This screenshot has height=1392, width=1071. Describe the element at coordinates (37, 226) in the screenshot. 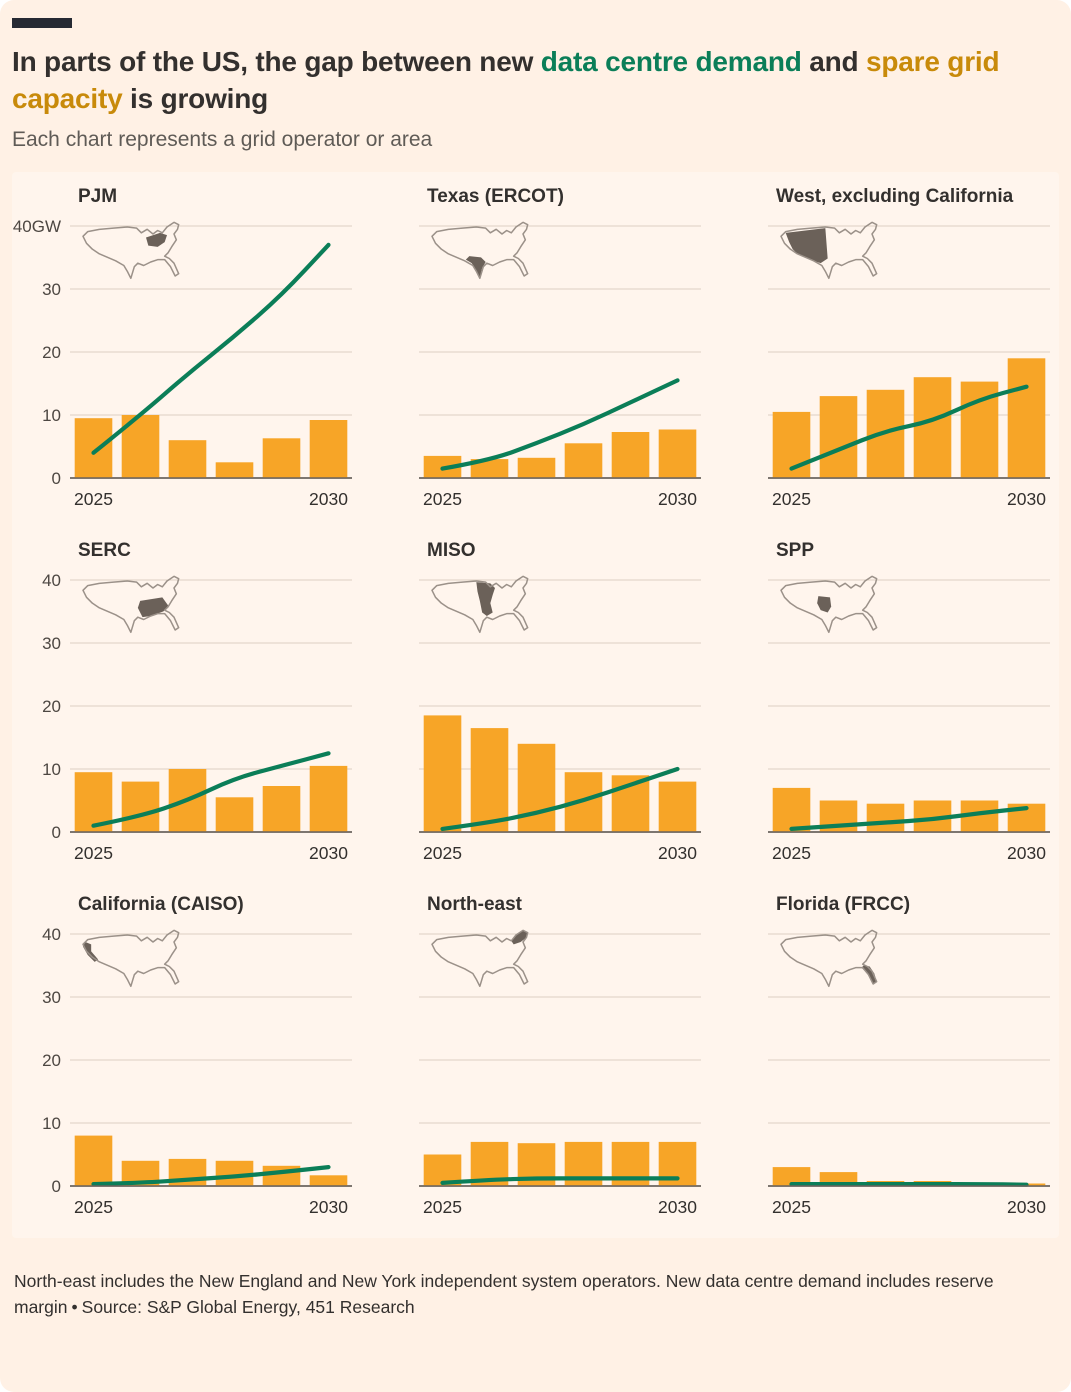

I see `y-tick-label: 40GW` at that location.